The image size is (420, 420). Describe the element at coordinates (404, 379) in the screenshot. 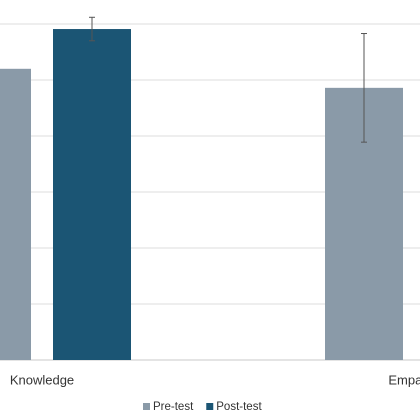

I see `x-tick-label: Empathy` at that location.